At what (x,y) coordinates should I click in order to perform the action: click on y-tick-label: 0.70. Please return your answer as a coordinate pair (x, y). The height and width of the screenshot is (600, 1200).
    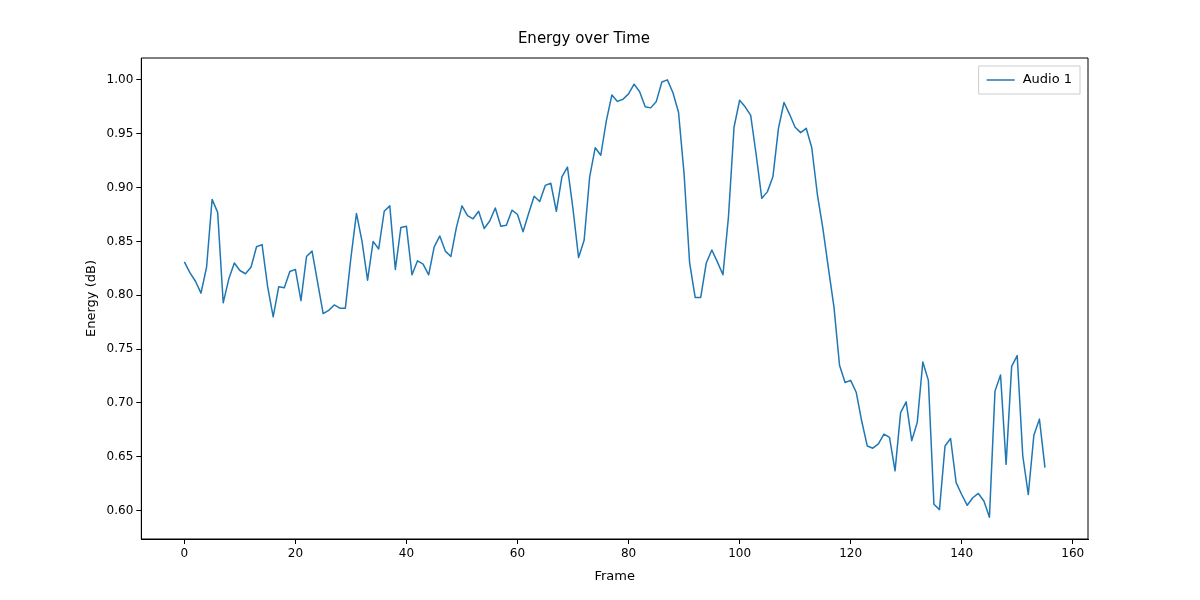
    Looking at the image, I should click on (120, 402).